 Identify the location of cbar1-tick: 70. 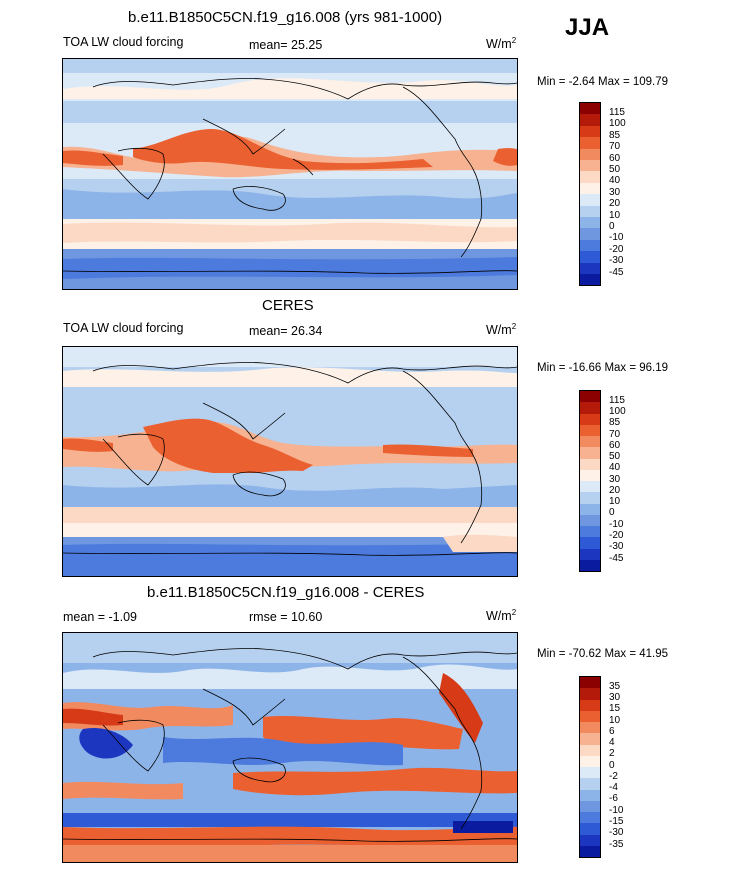
(615, 146).